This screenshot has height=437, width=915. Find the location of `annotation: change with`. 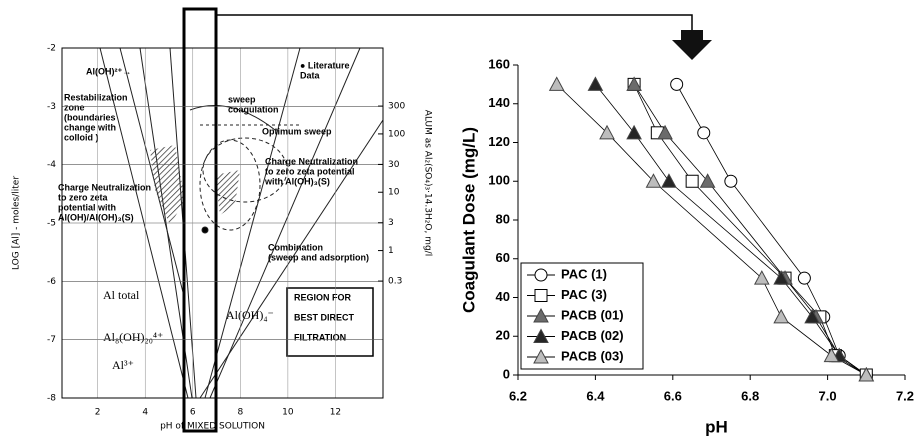

annotation: change with is located at coordinates (90, 127).